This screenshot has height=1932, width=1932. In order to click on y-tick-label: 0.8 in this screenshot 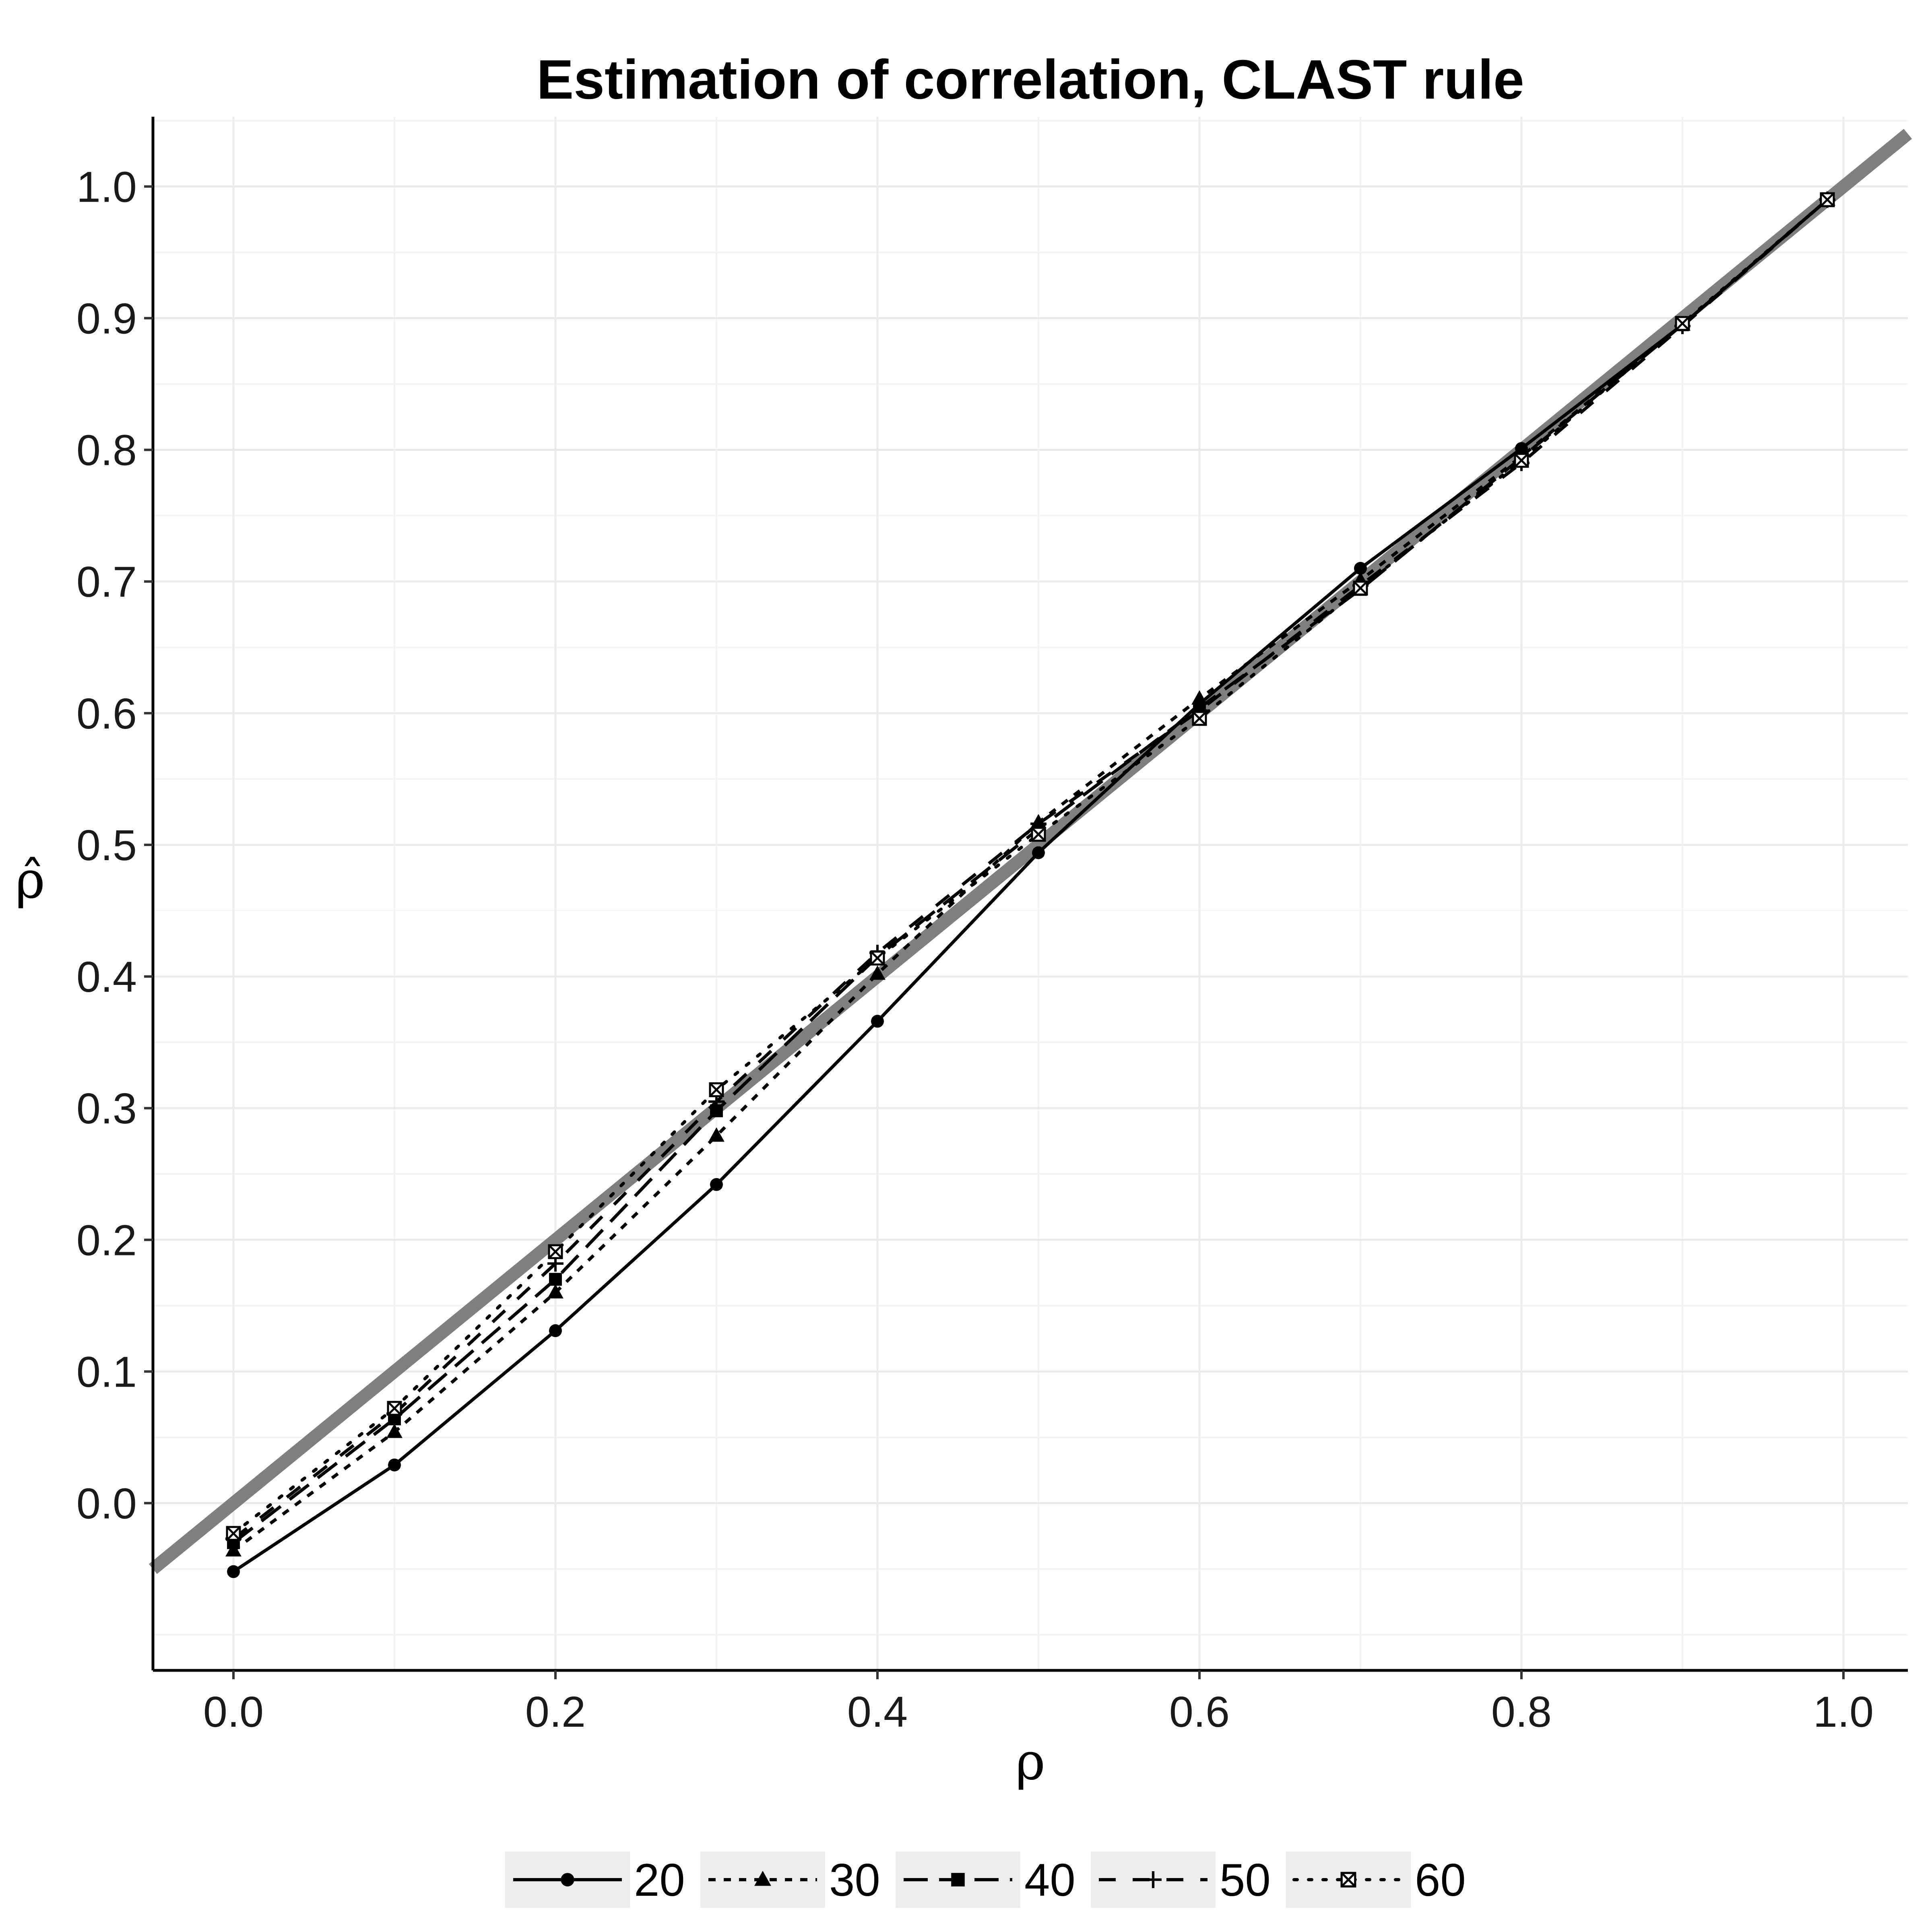, I will do `click(106, 450)`.